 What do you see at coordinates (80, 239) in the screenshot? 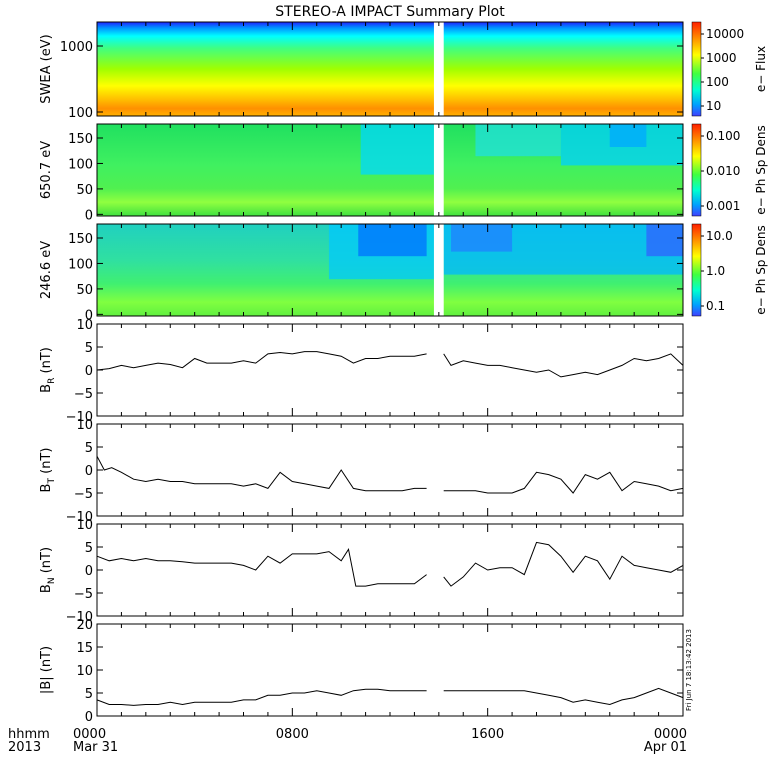
I see `panel-3-ytick-label: 150` at bounding box center [80, 239].